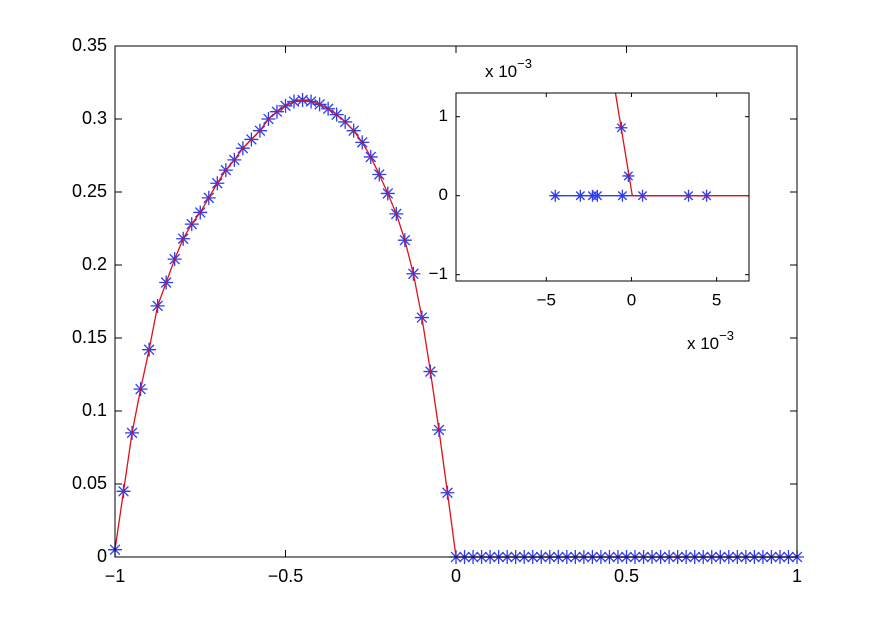  What do you see at coordinates (626, 576) in the screenshot?
I see `x-tick-label: 0.5` at bounding box center [626, 576].